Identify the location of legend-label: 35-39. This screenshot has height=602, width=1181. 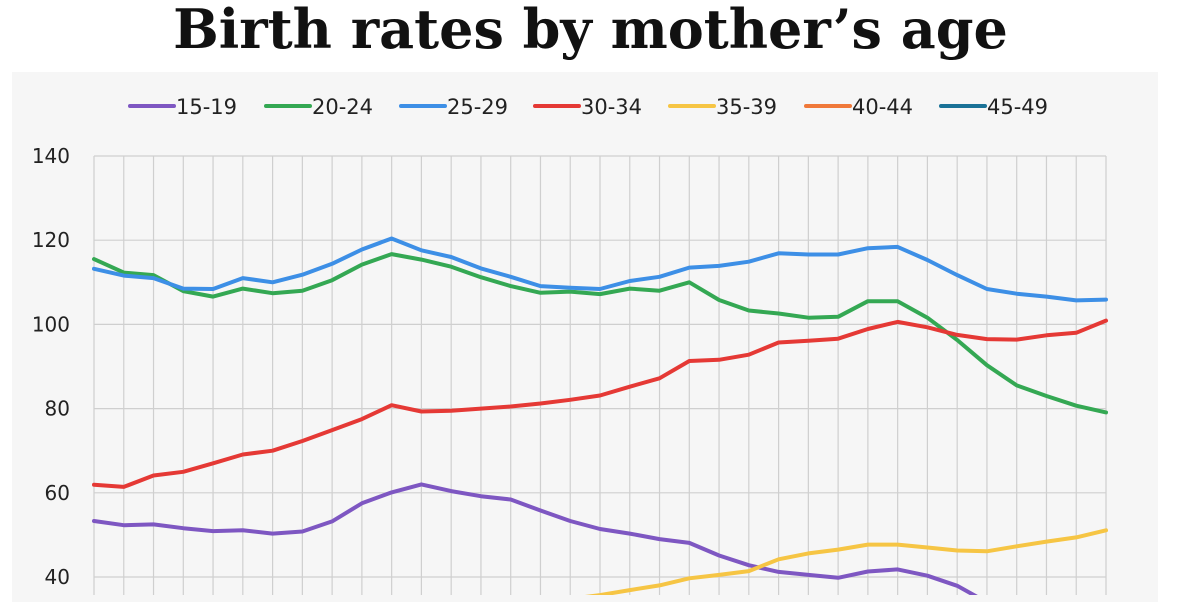
(746, 107).